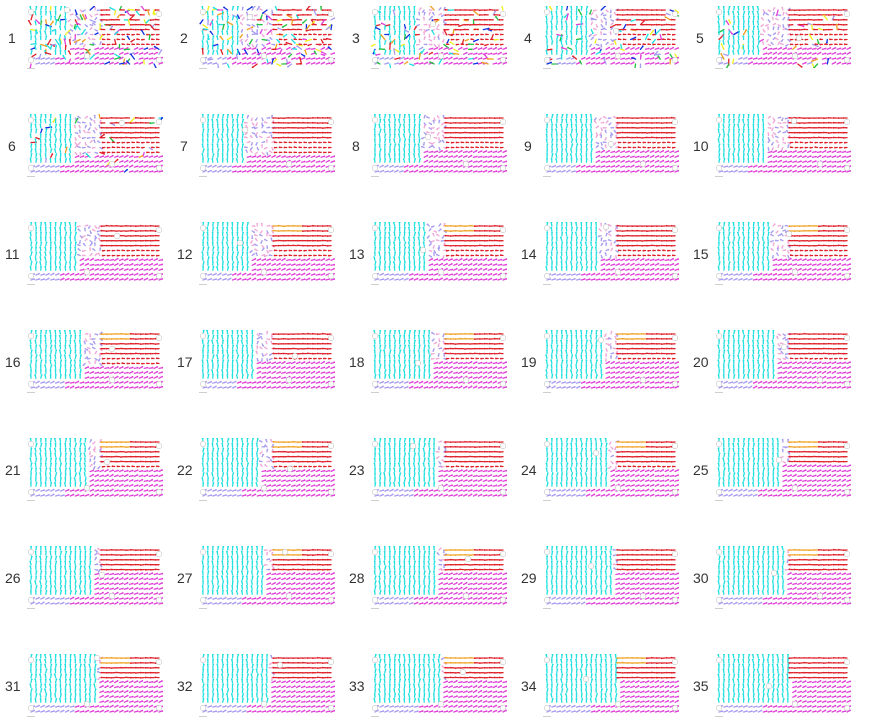 The width and height of the screenshot is (869, 720). I want to click on thumbnail-caption-mark, so click(31, 68).